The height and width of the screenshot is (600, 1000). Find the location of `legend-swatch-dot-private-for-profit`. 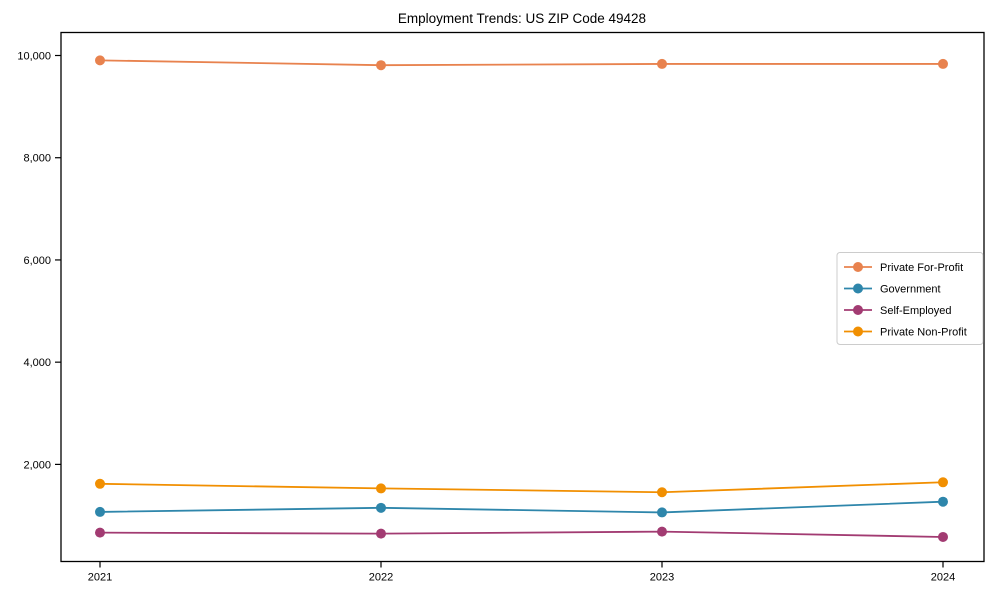

legend-swatch-dot-private-for-profit is located at coordinates (858, 267).